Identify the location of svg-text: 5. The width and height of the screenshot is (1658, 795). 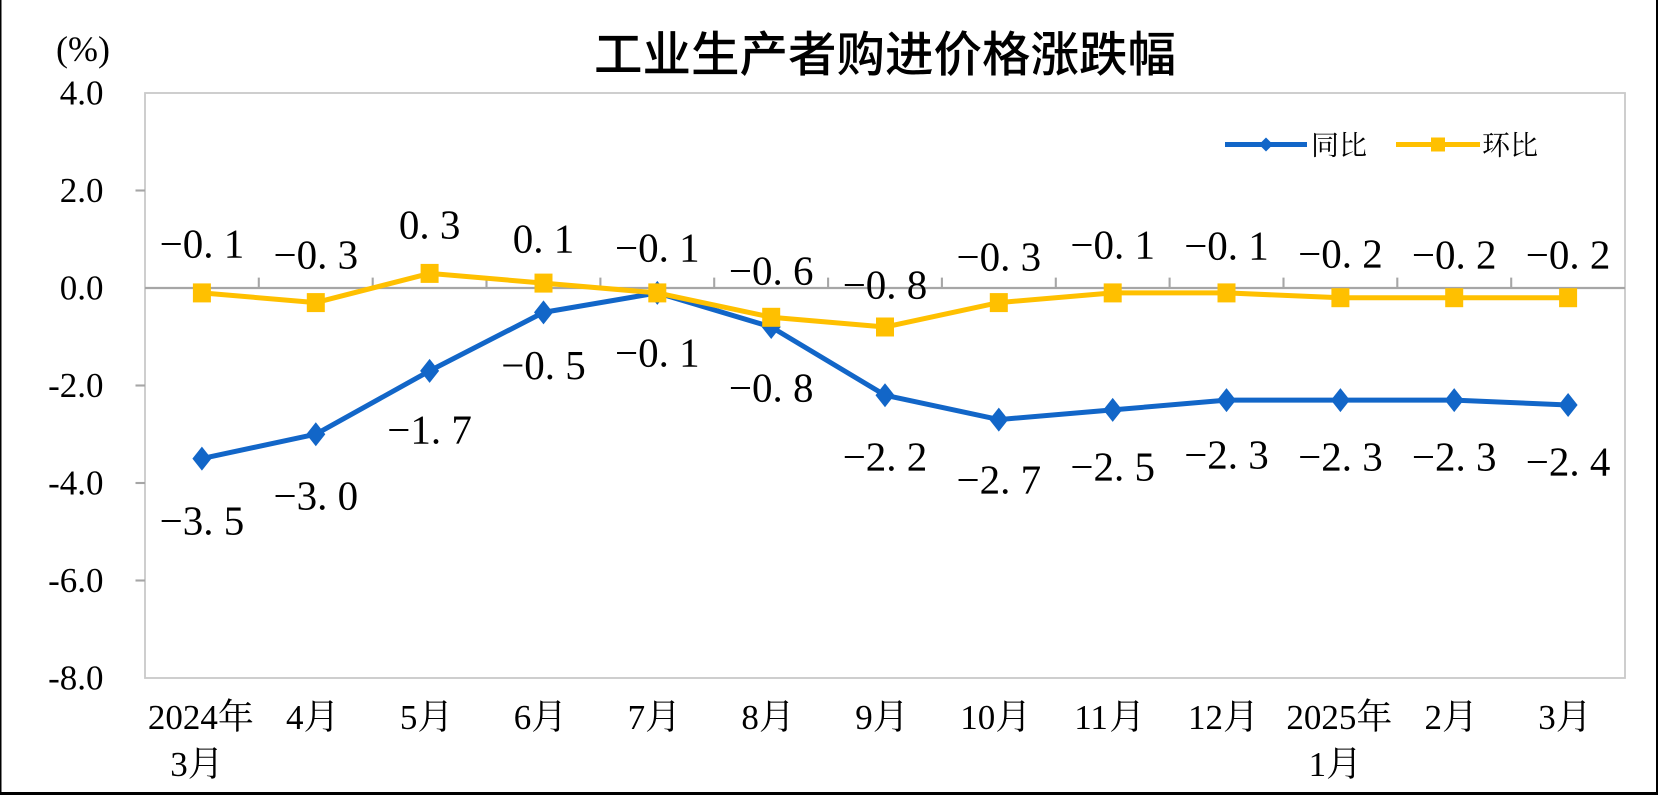
(409, 717).